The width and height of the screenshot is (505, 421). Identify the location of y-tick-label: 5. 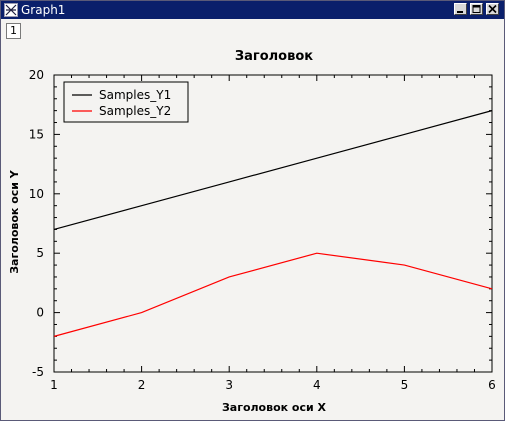
(40, 253).